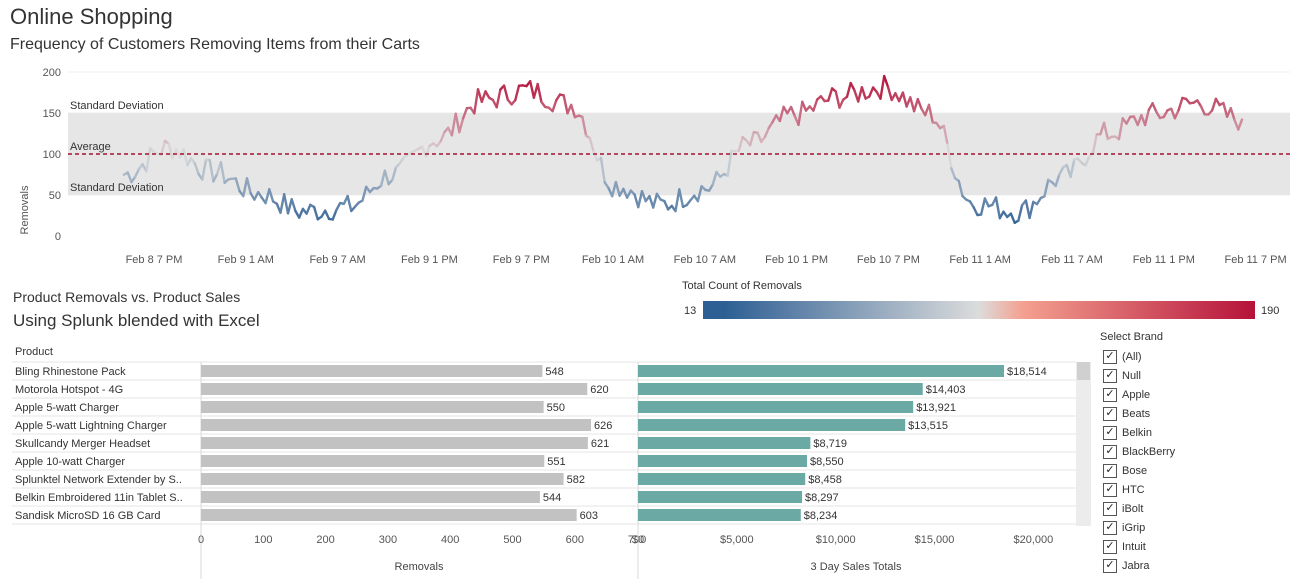 This screenshot has width=1299, height=579. Describe the element at coordinates (637, 540) in the screenshot. I see `removals-tick-label: 700` at that location.